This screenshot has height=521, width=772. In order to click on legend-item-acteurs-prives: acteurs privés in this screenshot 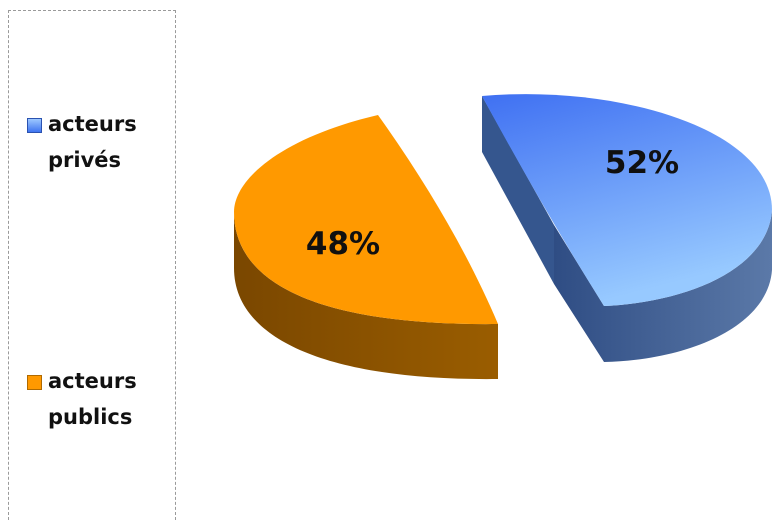, I will do `click(82, 145)`.